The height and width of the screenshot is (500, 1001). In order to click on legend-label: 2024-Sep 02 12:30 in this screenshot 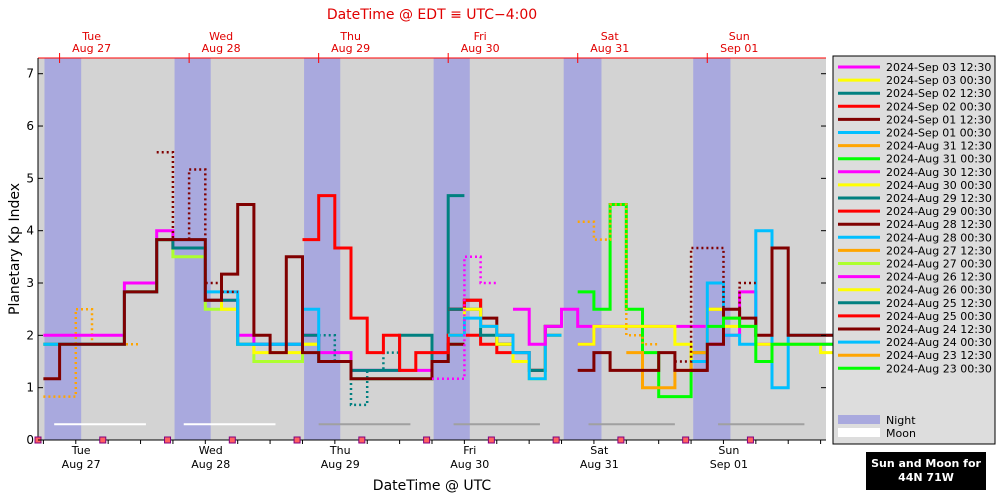, I will do `click(938, 93)`.